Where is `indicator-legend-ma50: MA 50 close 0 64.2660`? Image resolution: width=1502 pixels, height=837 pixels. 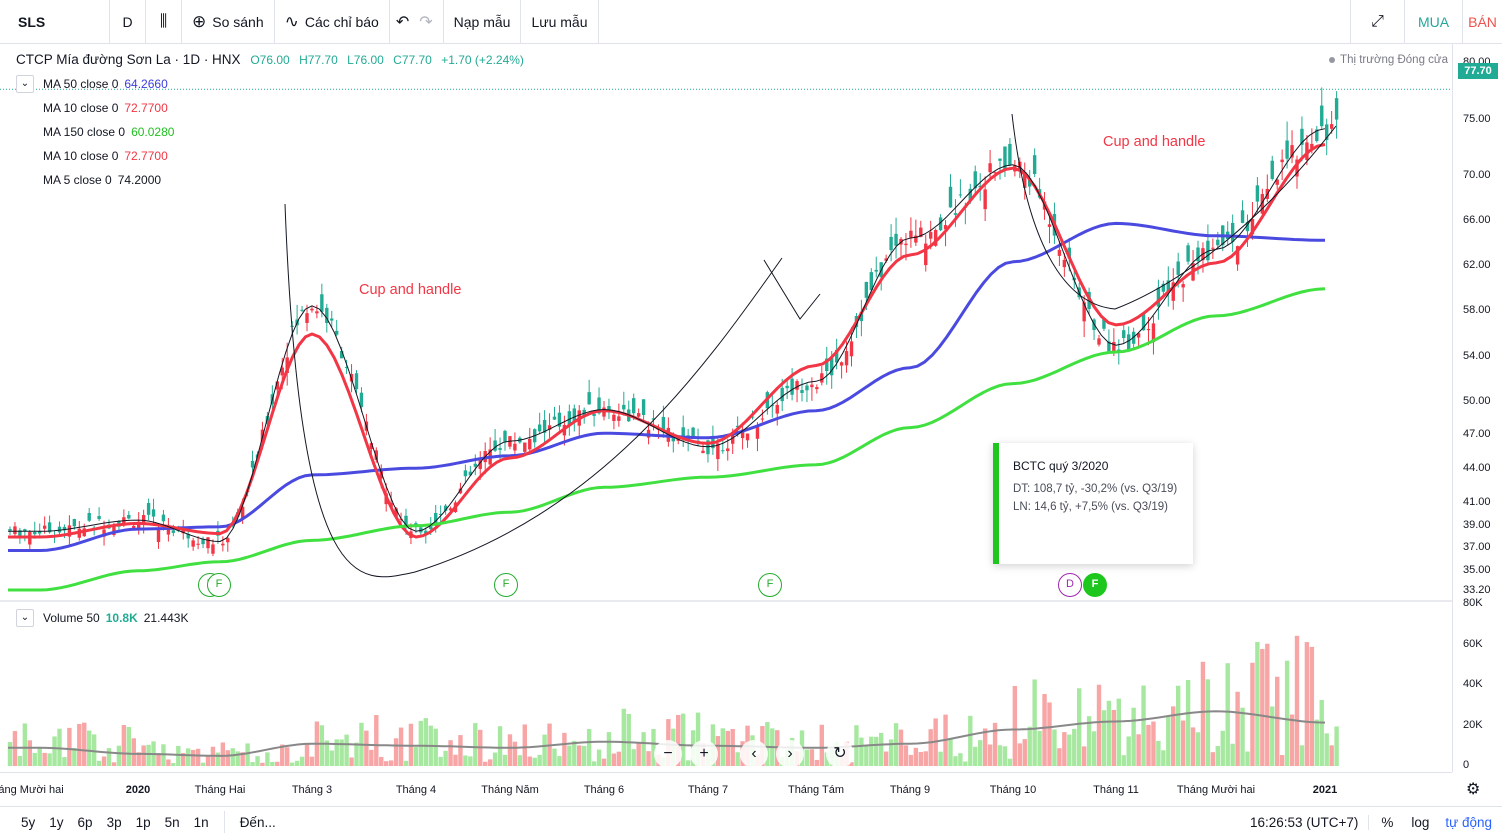
indicator-legend-ma50: MA 50 close 0 64.2660 is located at coordinates (105, 84).